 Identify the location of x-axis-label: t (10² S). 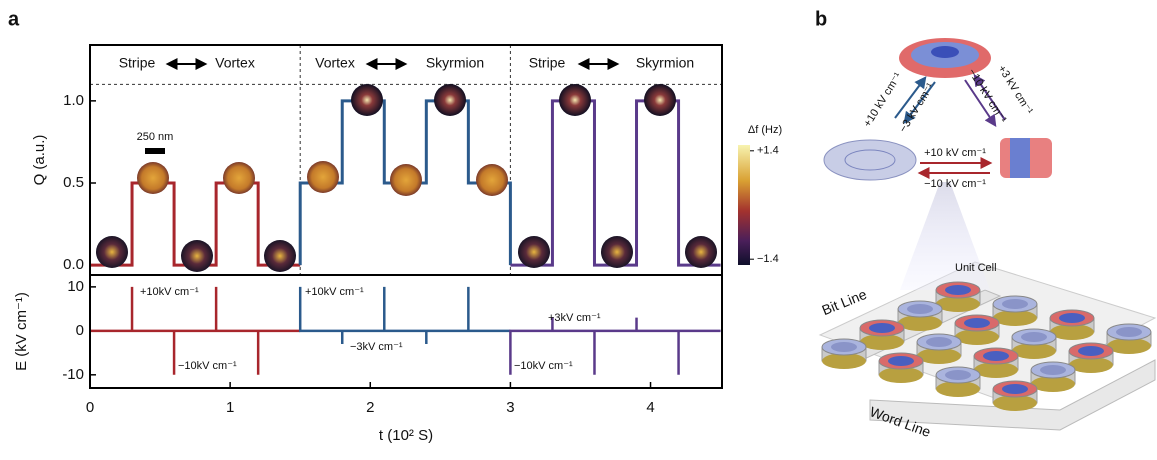
(406, 435).